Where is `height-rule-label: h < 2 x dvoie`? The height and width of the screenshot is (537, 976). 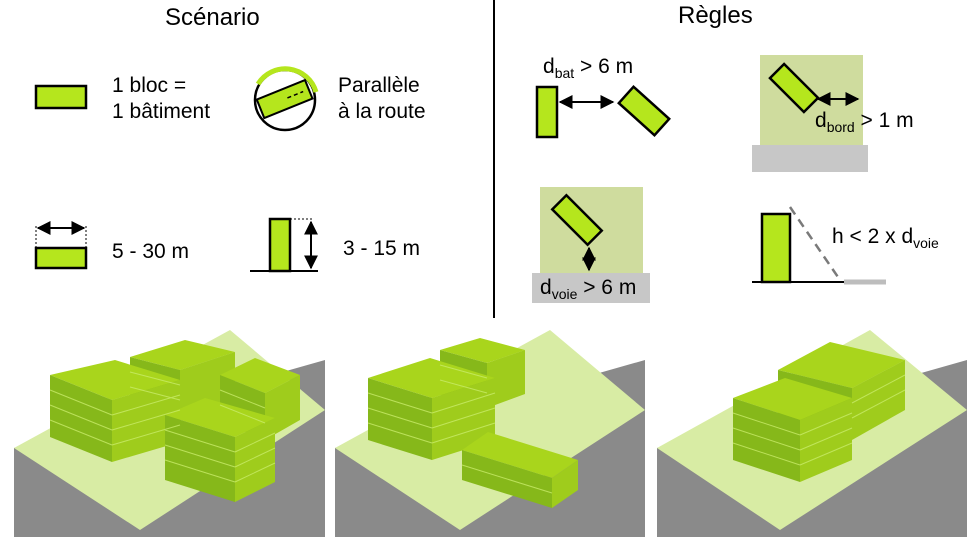 height-rule-label: h < 2 x dvoie is located at coordinates (885, 237).